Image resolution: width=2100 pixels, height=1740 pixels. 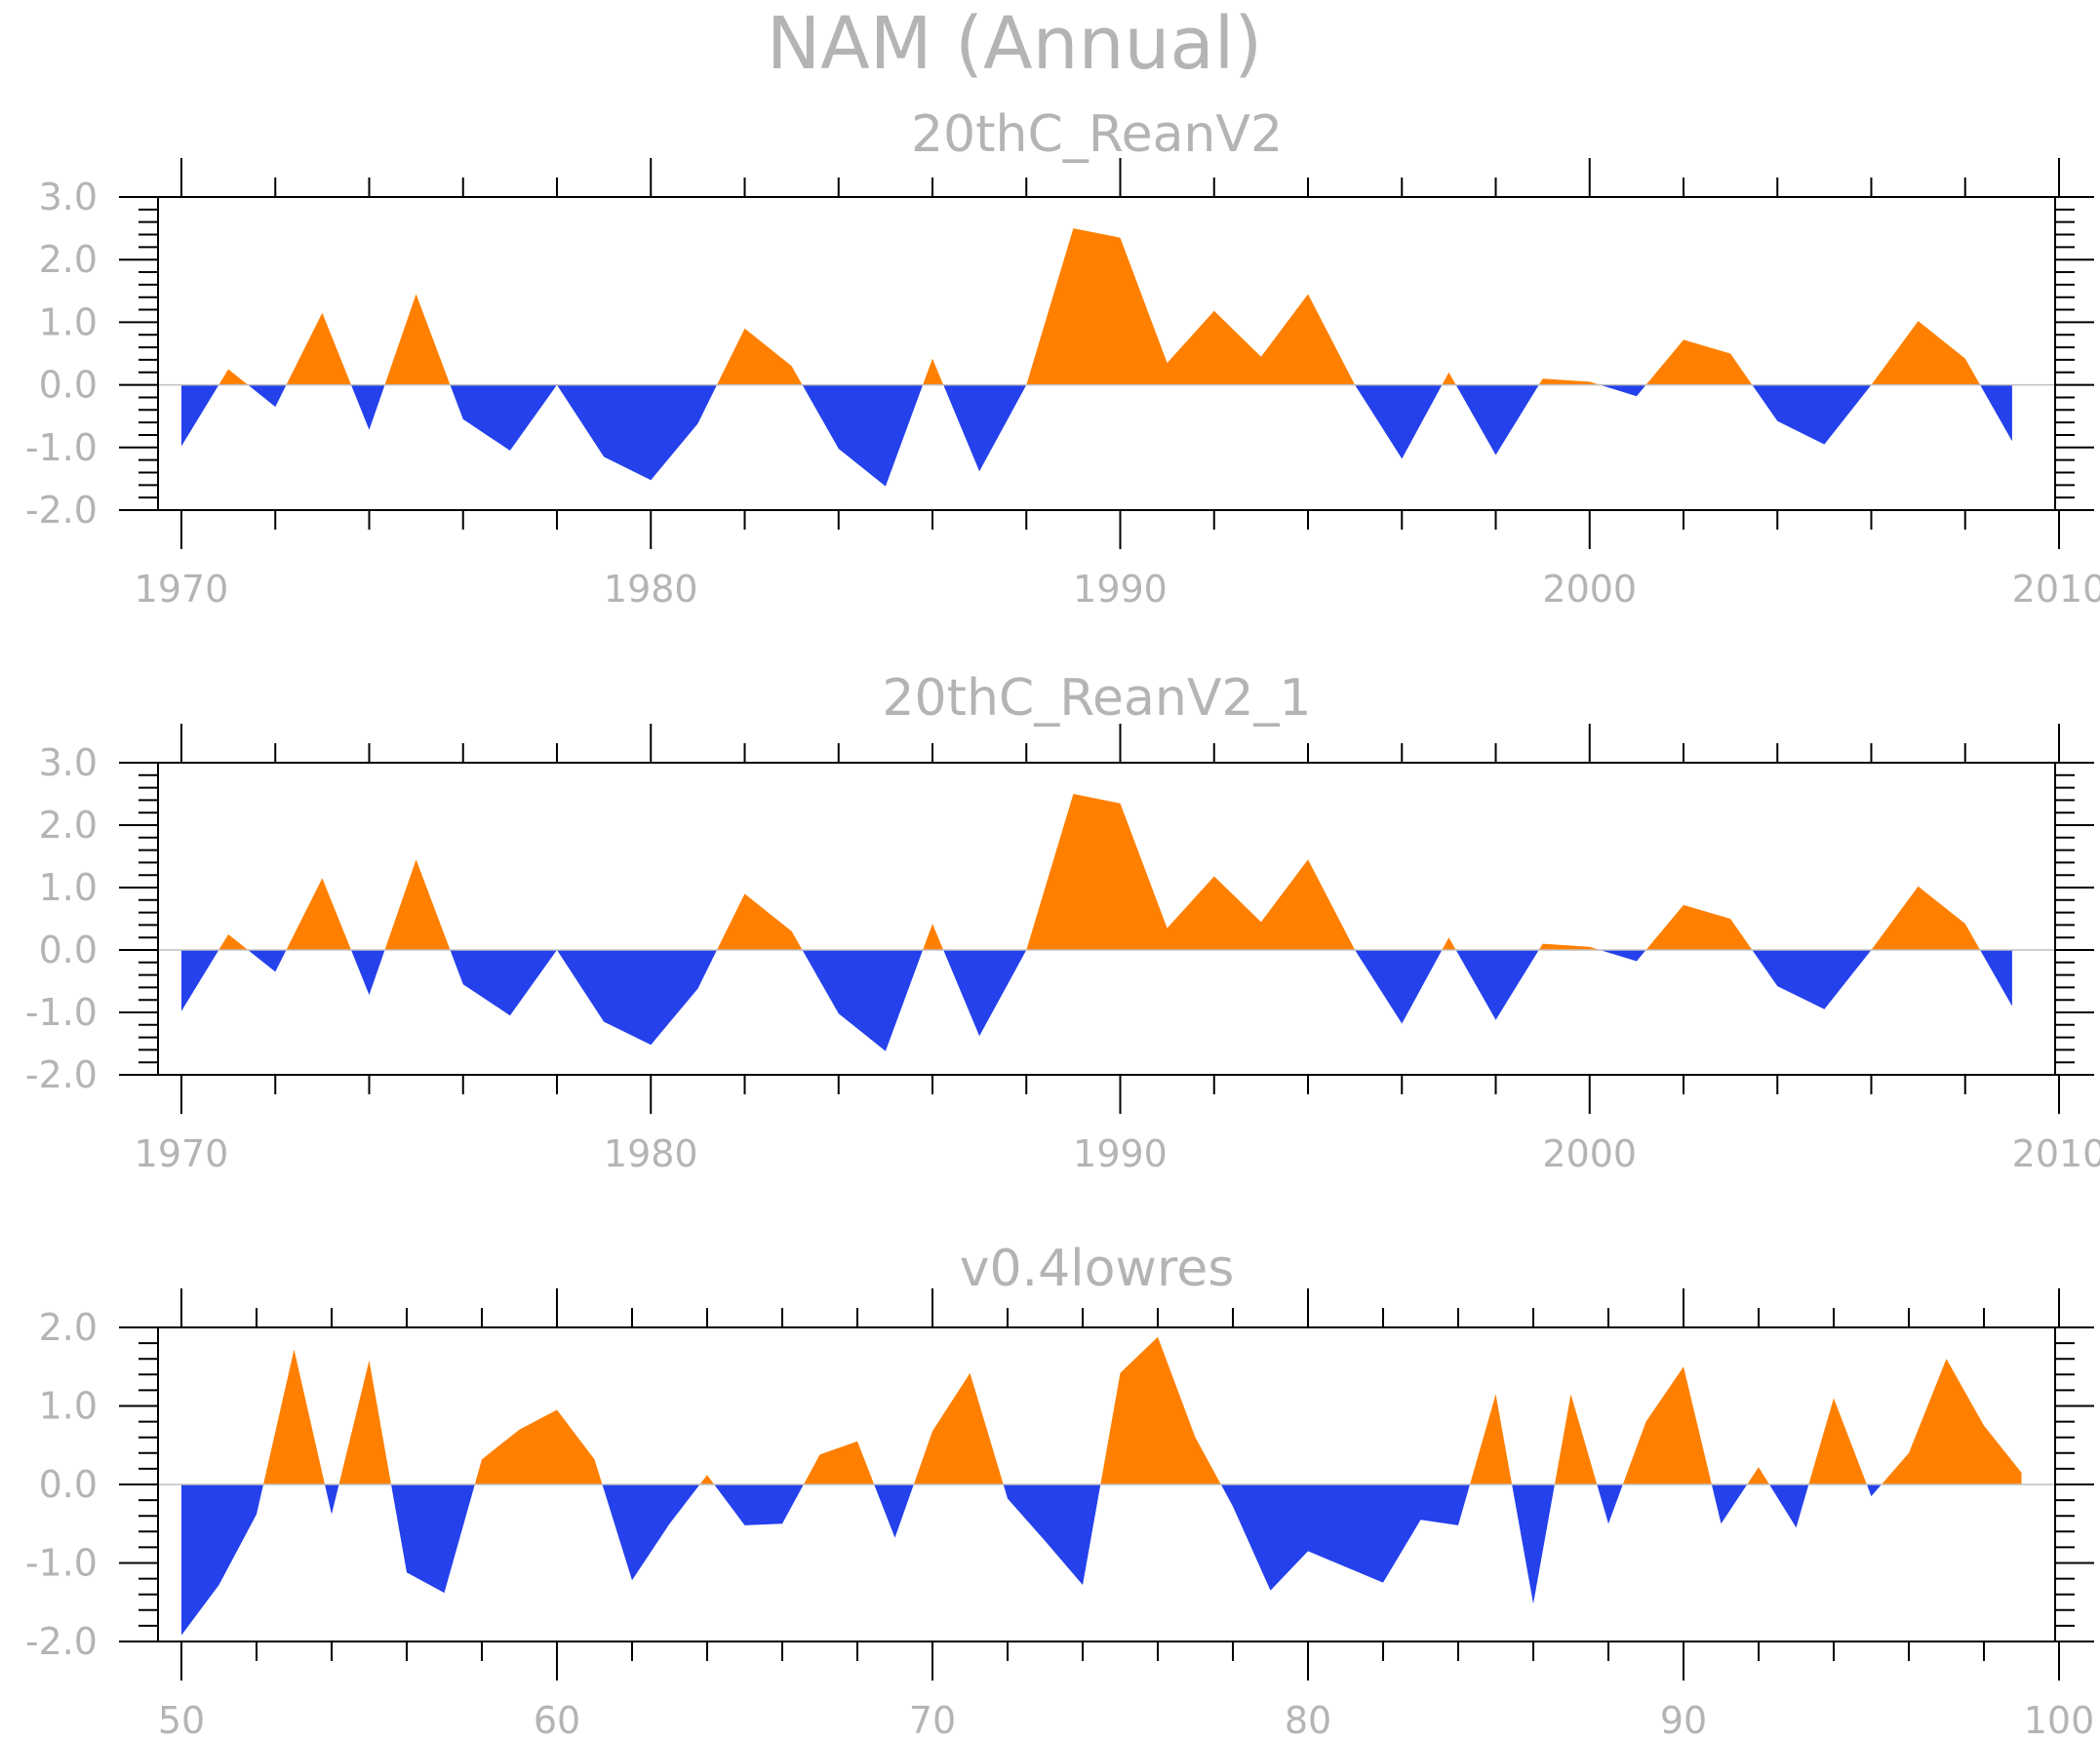 What do you see at coordinates (1014, 44) in the screenshot?
I see `figure-title: NAM (Annual)` at bounding box center [1014, 44].